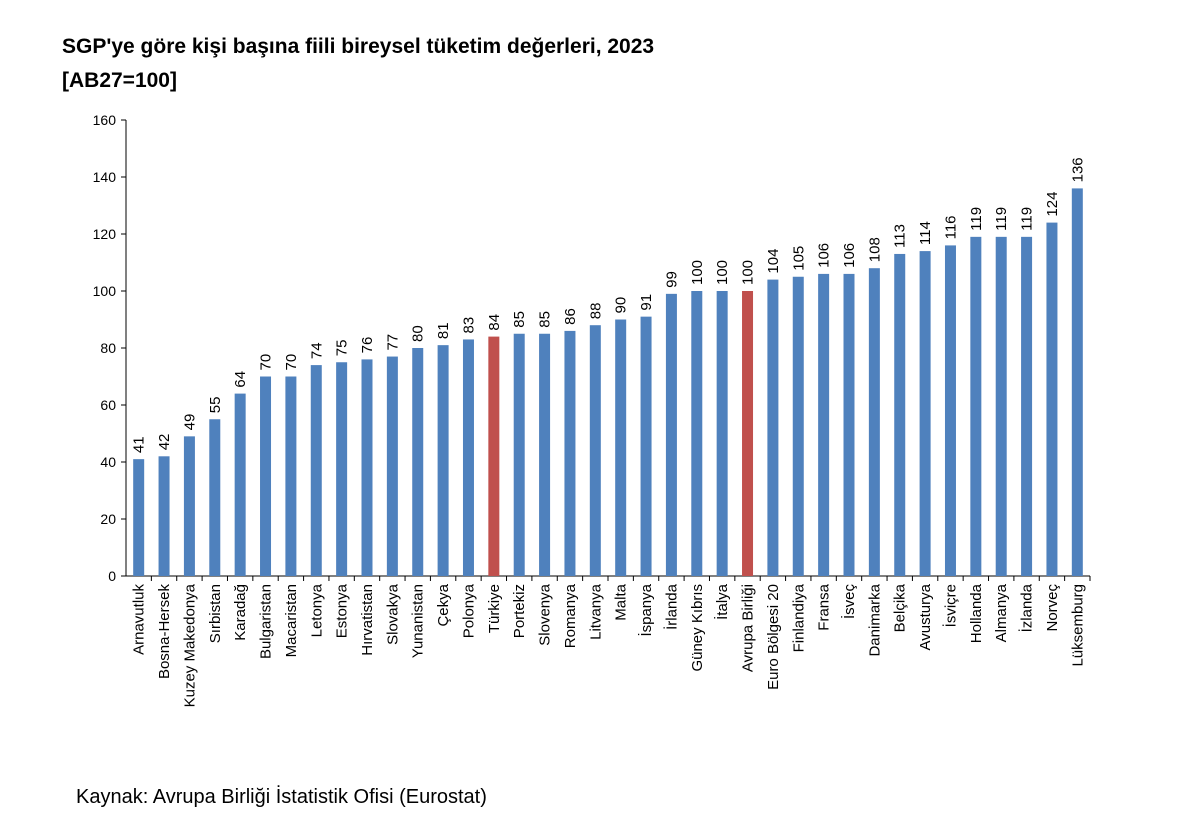  Describe the element at coordinates (1077, 169) in the screenshot. I see `data-label: 136` at that location.